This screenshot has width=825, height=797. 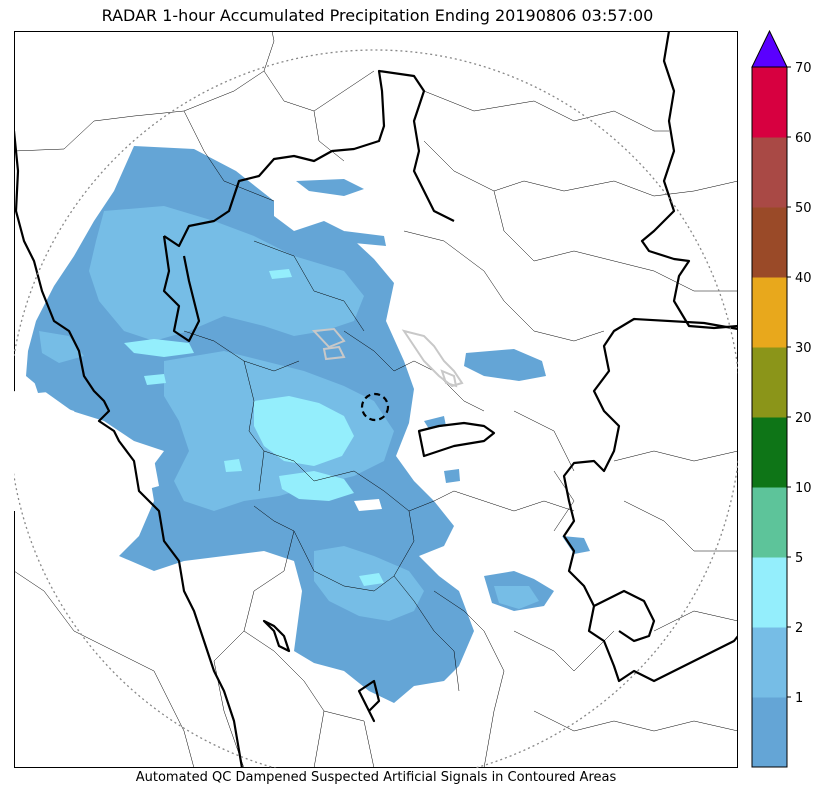 I want to click on colorbar-tick-label: 2, so click(x=799, y=628).